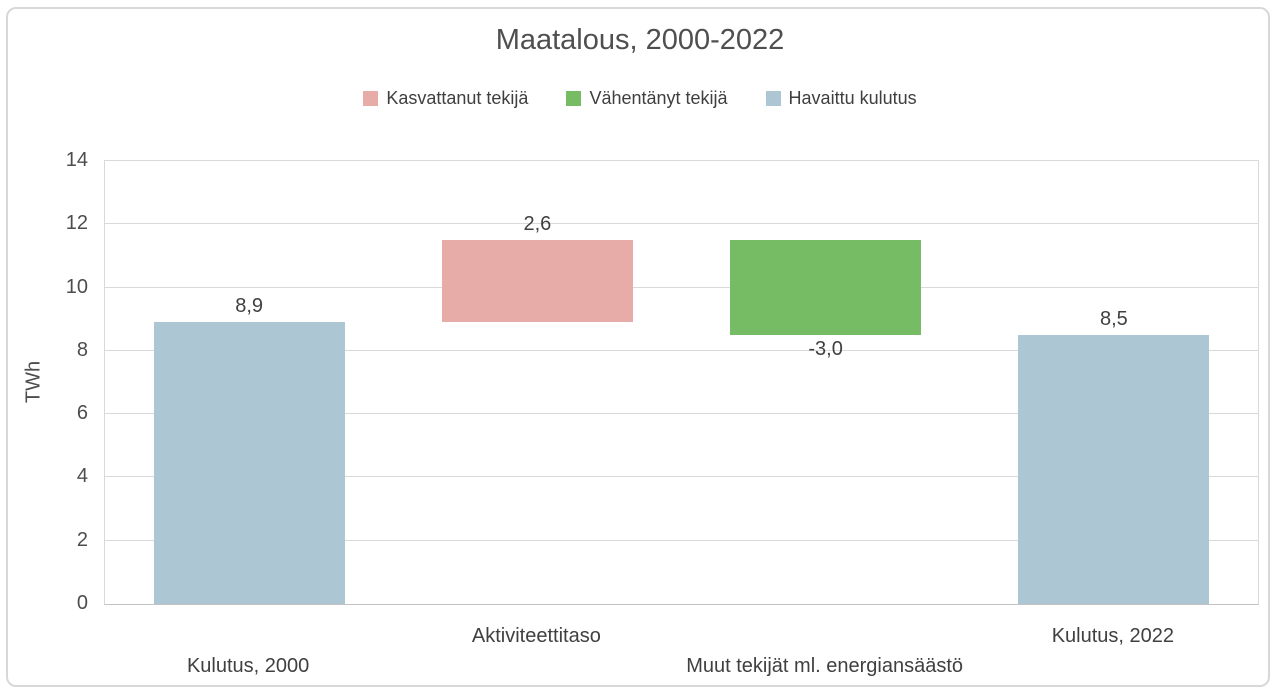 This screenshot has width=1280, height=697. What do you see at coordinates (825, 349) in the screenshot?
I see `bar-value-label: -3,0` at bounding box center [825, 349].